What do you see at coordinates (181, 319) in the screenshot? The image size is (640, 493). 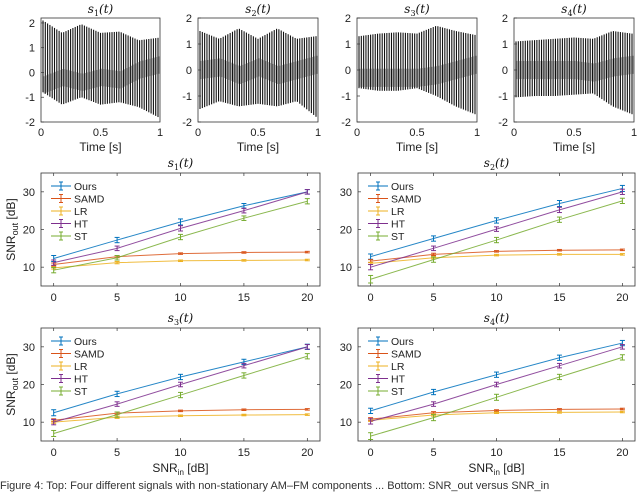 I see `subplot-title: s3(t)` at bounding box center [181, 319].